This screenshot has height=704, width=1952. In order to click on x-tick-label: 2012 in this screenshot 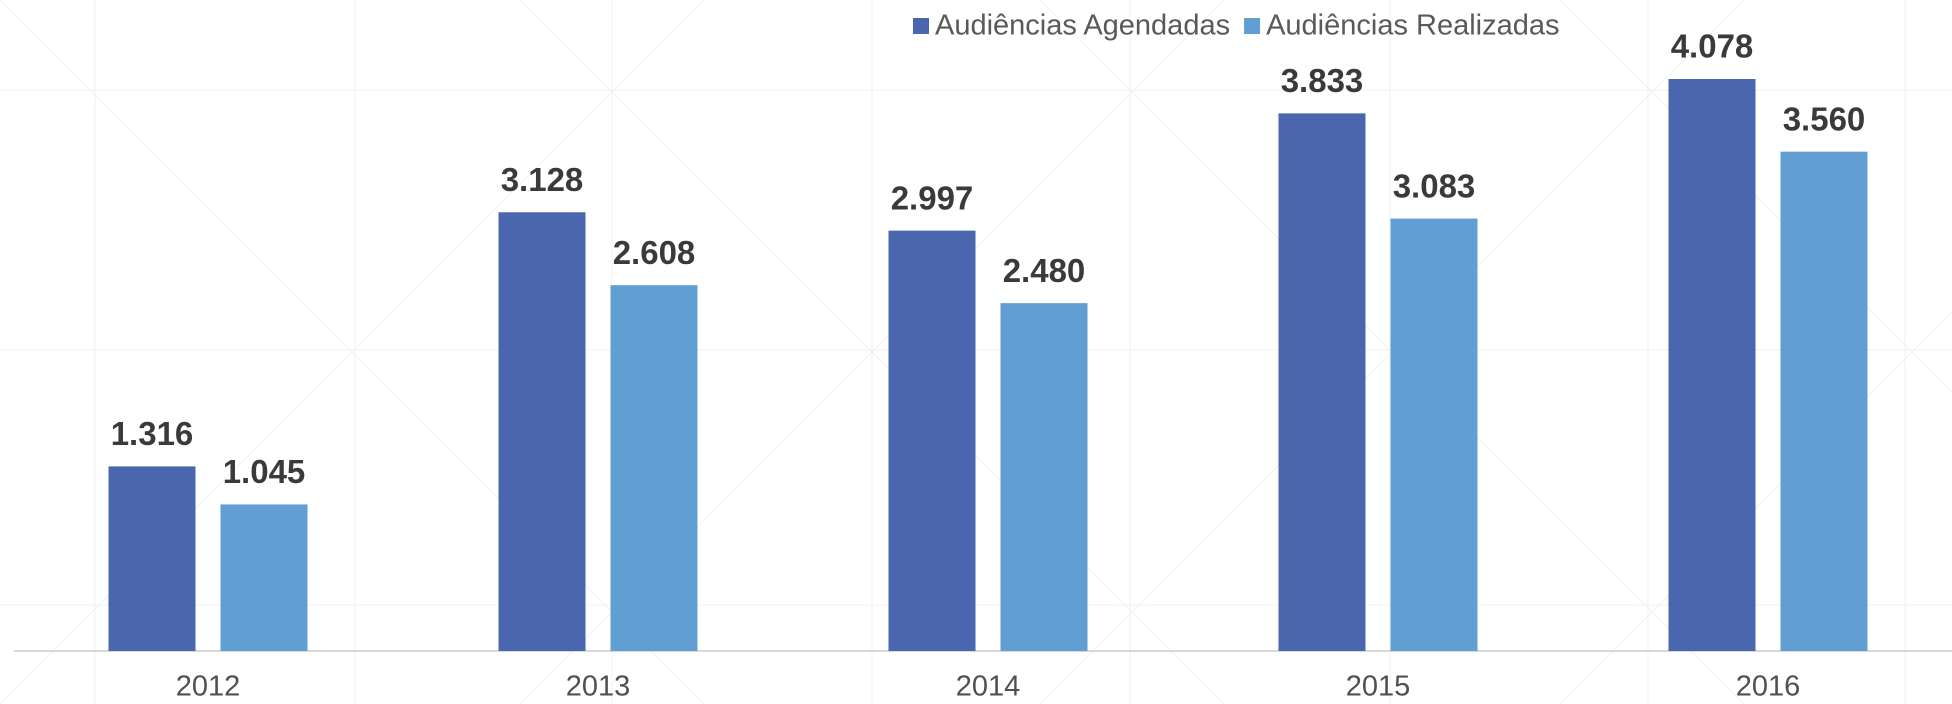, I will do `click(208, 687)`.